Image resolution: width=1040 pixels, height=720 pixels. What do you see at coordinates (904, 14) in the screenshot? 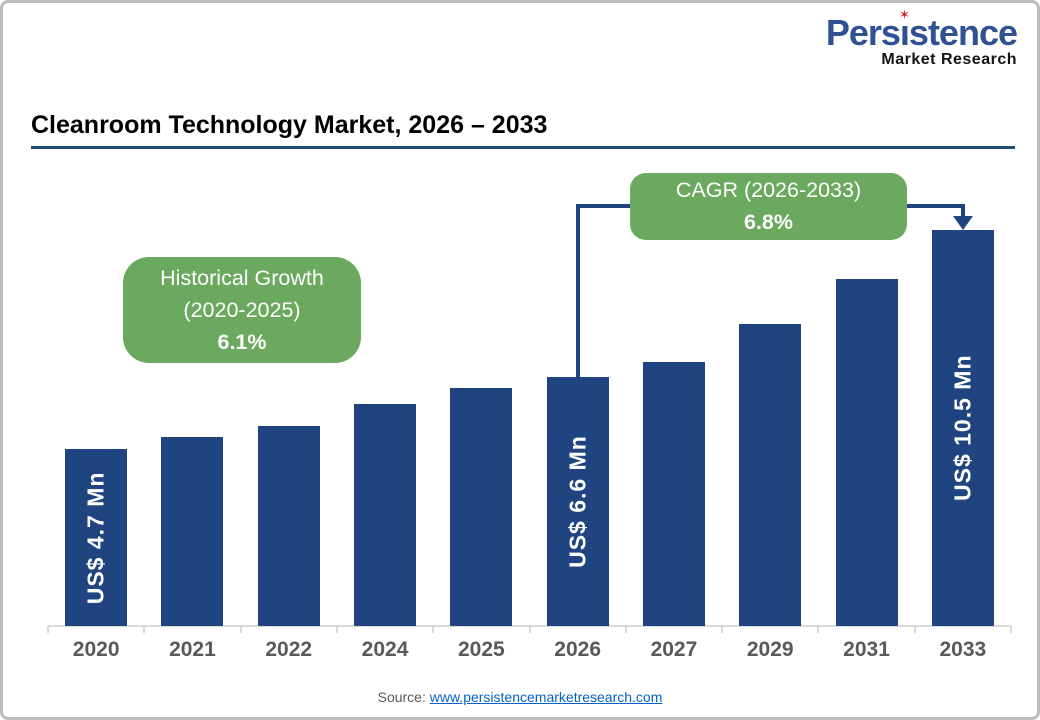
I see `logo-star-icon: ✶` at bounding box center [904, 14].